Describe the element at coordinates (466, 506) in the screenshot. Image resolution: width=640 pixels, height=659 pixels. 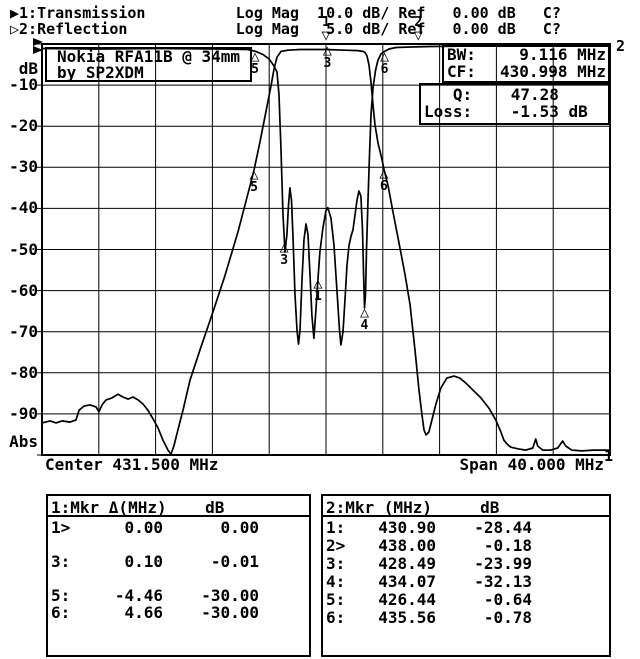
I see `marker-table-ch2-header: 2:Mkr (MHz) dB` at that location.